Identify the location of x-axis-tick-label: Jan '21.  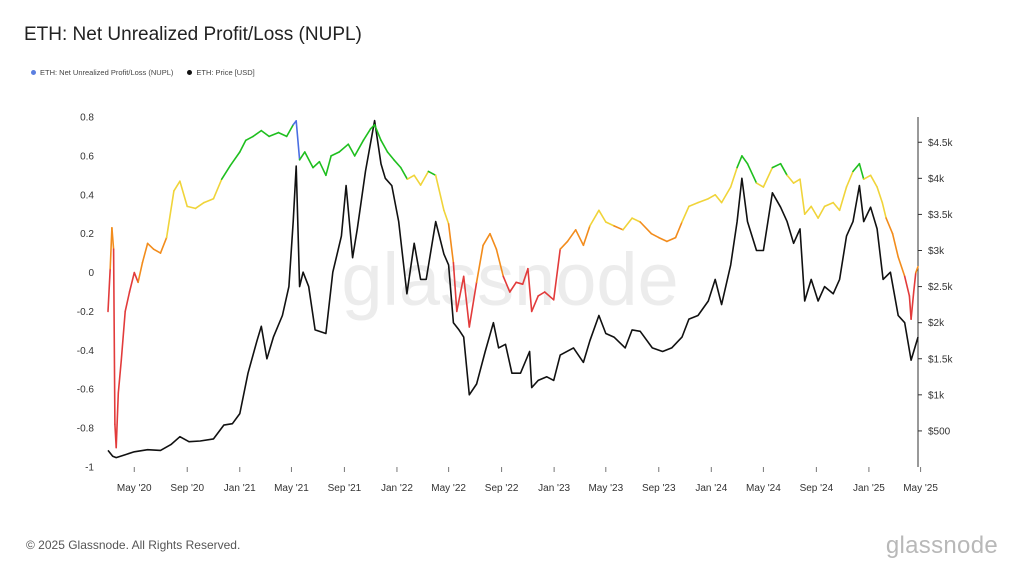
(240, 488).